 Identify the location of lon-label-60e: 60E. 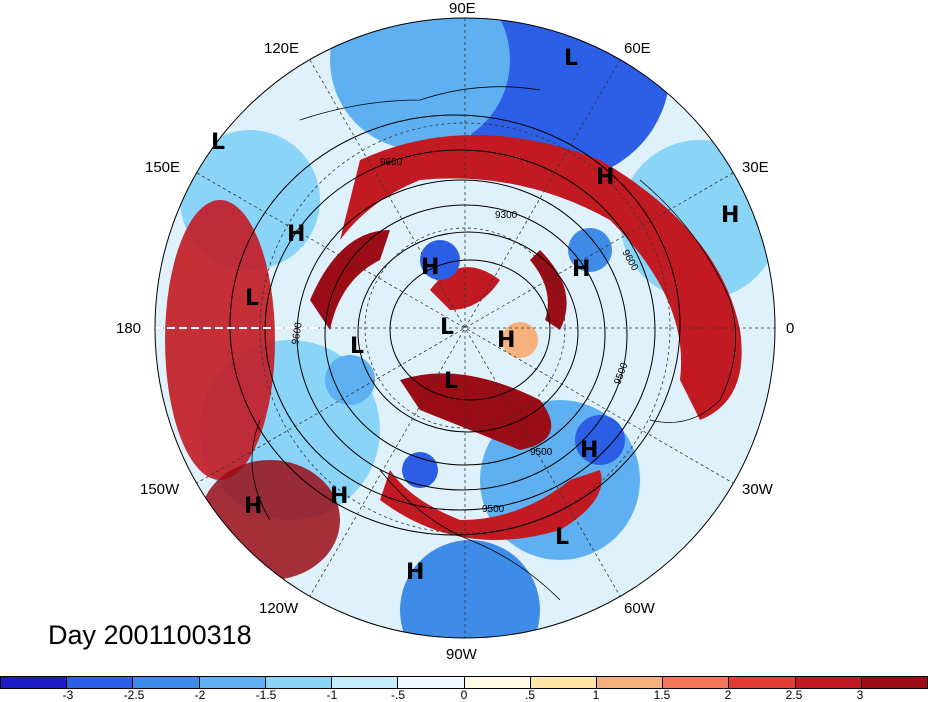
(637, 48).